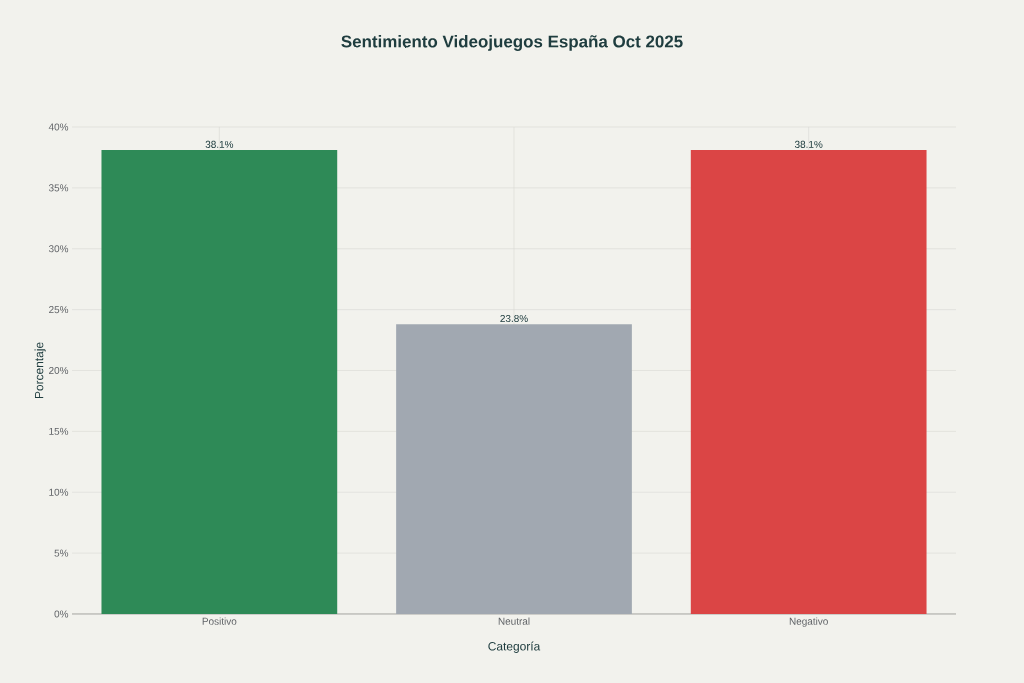  Describe the element at coordinates (58, 188) in the screenshot. I see `y-tick-label: 35%` at that location.